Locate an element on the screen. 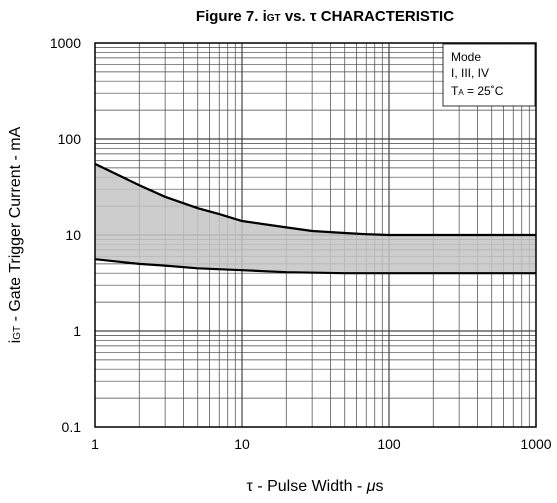 The width and height of the screenshot is (557, 503). y-axis-ticks: 1000 100 10 1 0.1 is located at coordinates (65, 235).